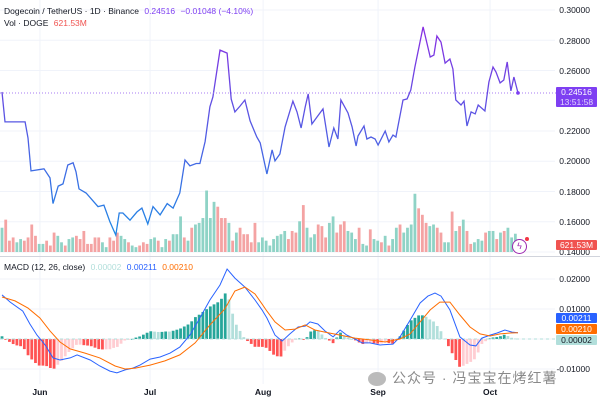 The height and width of the screenshot is (401, 600). I want to click on price-axis-label: 0.22000, so click(574, 131).